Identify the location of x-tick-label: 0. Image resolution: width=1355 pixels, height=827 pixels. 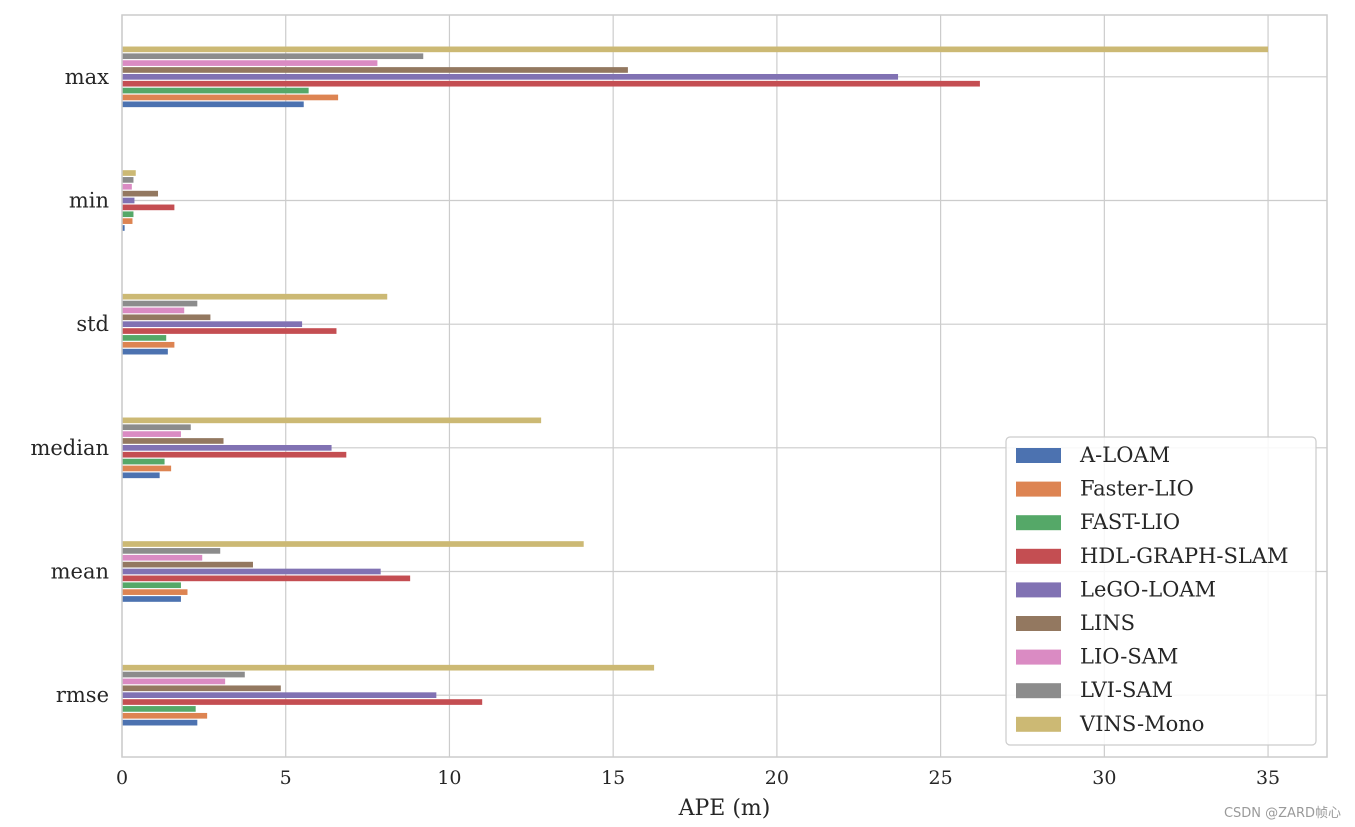
(122, 778).